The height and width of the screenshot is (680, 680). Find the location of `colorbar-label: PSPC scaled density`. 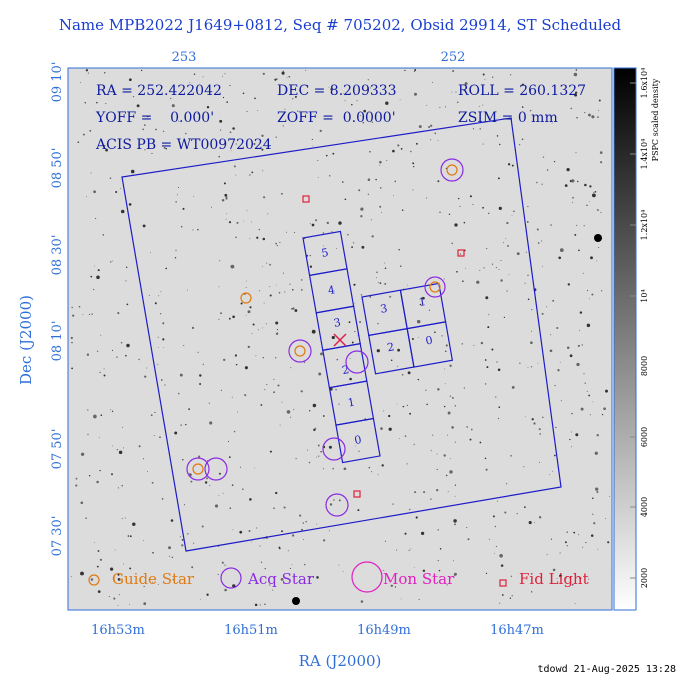

colorbar-label: PSPC scaled density is located at coordinates (655, 119).